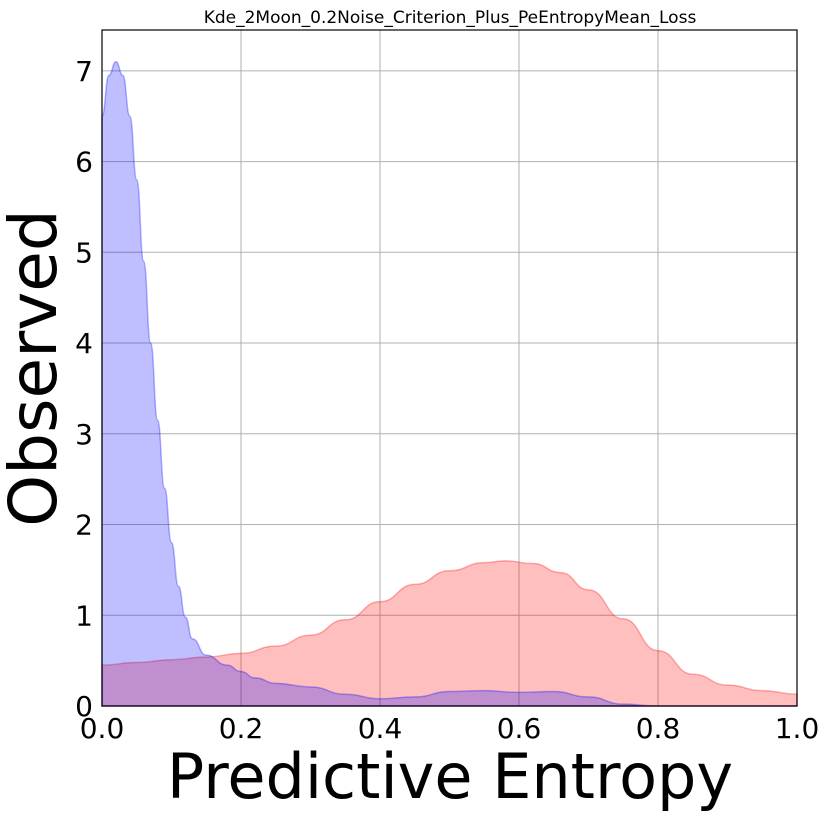 The width and height of the screenshot is (830, 819). I want to click on x-axis-label: Predictive Entropy, so click(450, 776).